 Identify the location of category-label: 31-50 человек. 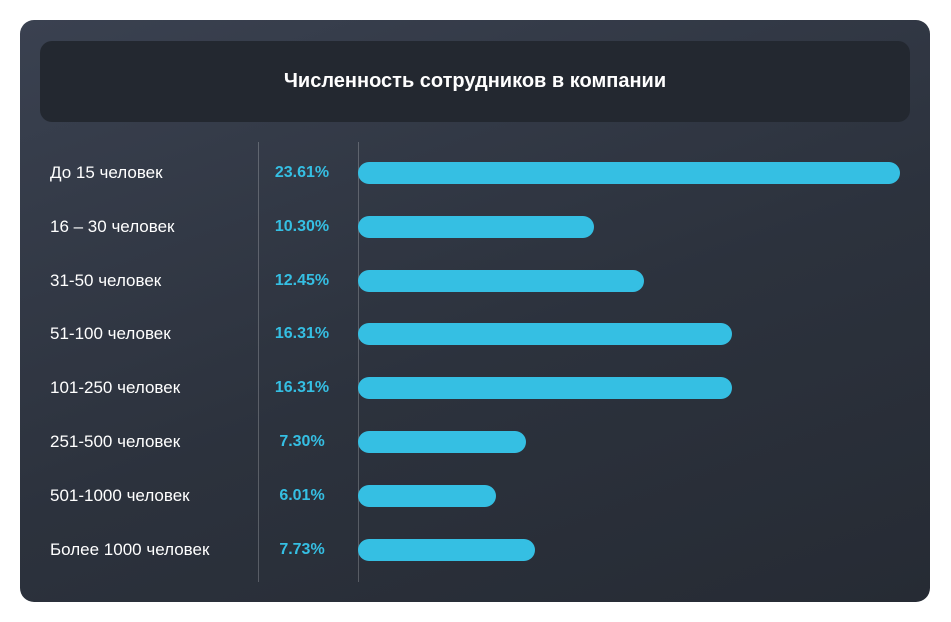
(106, 280).